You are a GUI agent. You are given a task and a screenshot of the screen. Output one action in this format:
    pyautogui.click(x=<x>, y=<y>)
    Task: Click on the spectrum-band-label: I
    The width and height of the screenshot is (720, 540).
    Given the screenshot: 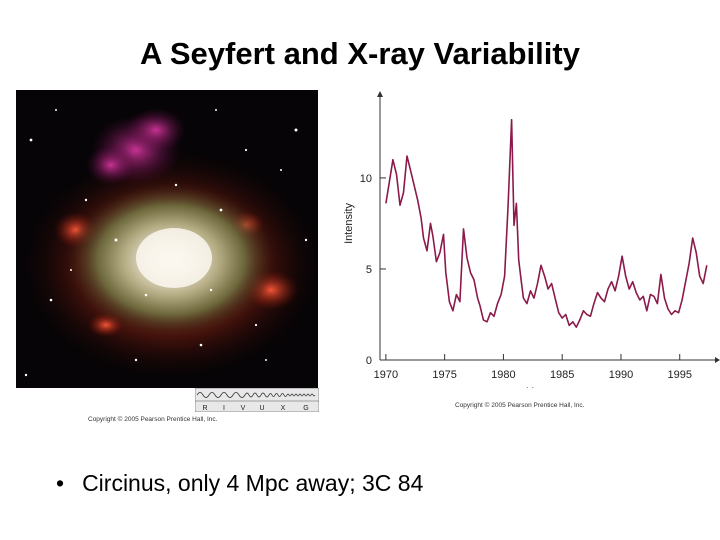 What is the action you would take?
    pyautogui.click(x=224, y=408)
    